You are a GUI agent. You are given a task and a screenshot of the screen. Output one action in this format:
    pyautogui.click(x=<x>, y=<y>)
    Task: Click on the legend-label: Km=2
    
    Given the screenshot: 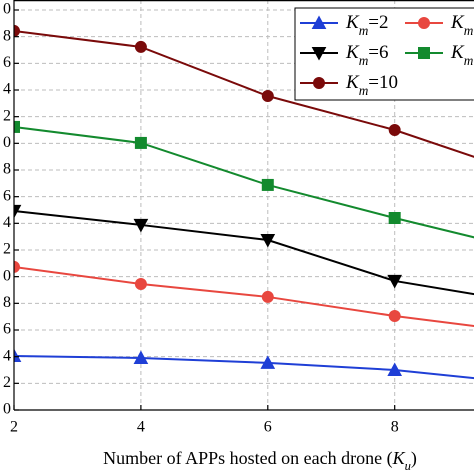 What is the action you would take?
    pyautogui.click(x=367, y=24)
    